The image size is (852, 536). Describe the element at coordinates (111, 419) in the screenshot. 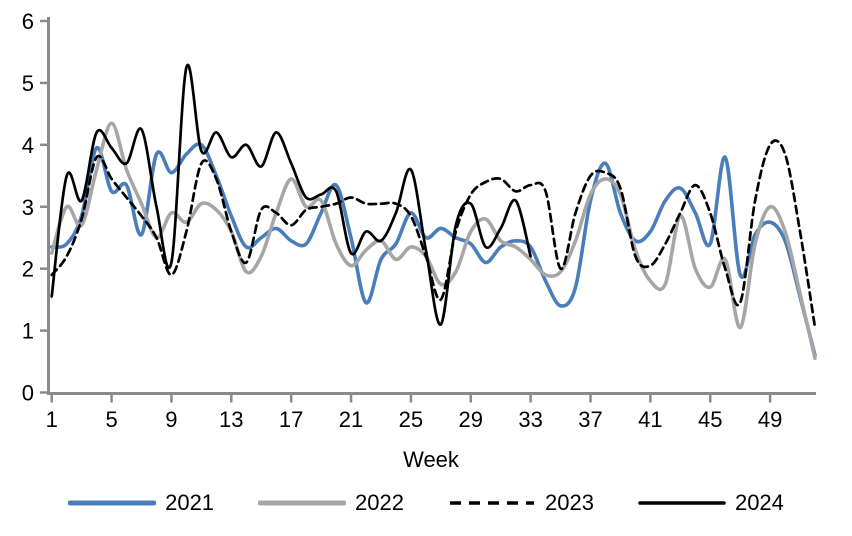

I see `x-tick-label: 5` at that location.